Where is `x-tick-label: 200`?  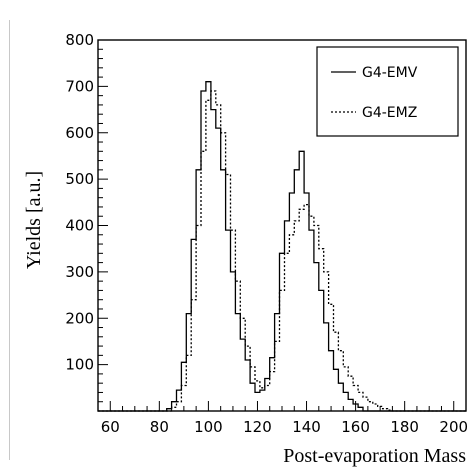 x-tick-label: 200 is located at coordinates (453, 427).